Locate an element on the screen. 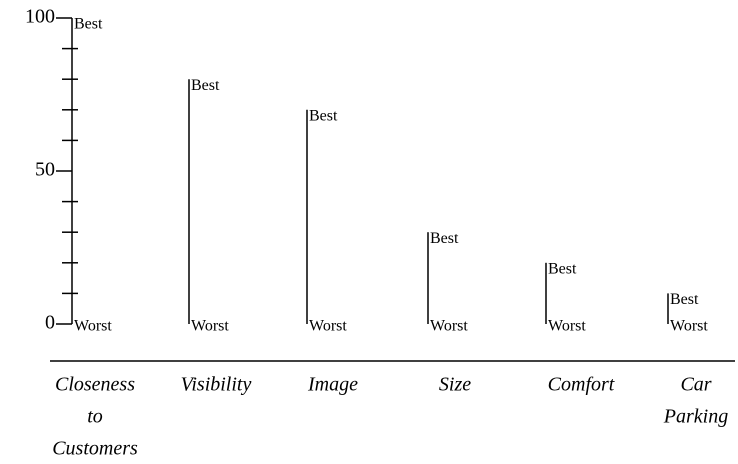 This screenshot has height=464, width=738. category-label: Car is located at coordinates (695, 385).